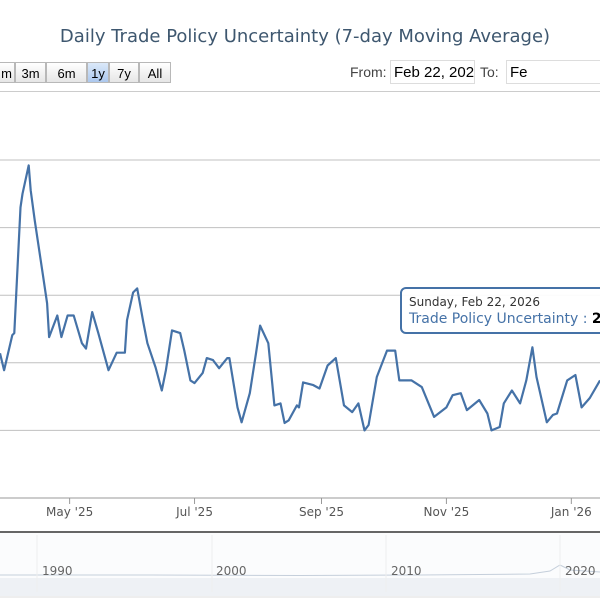 This screenshot has width=600, height=600. What do you see at coordinates (321, 512) in the screenshot?
I see `x-tick-label: Sep '25` at bounding box center [321, 512].